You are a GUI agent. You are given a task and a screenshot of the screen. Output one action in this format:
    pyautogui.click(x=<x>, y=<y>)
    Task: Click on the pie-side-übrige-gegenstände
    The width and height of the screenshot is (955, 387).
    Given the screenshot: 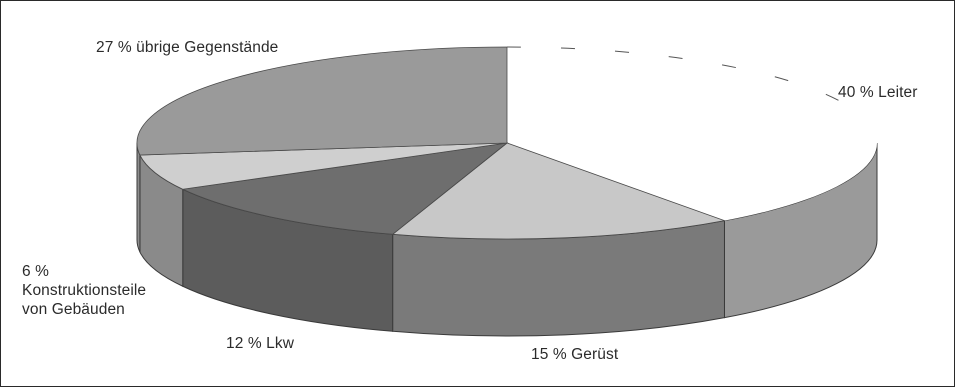 What is the action you would take?
    pyautogui.click(x=138, y=197)
    